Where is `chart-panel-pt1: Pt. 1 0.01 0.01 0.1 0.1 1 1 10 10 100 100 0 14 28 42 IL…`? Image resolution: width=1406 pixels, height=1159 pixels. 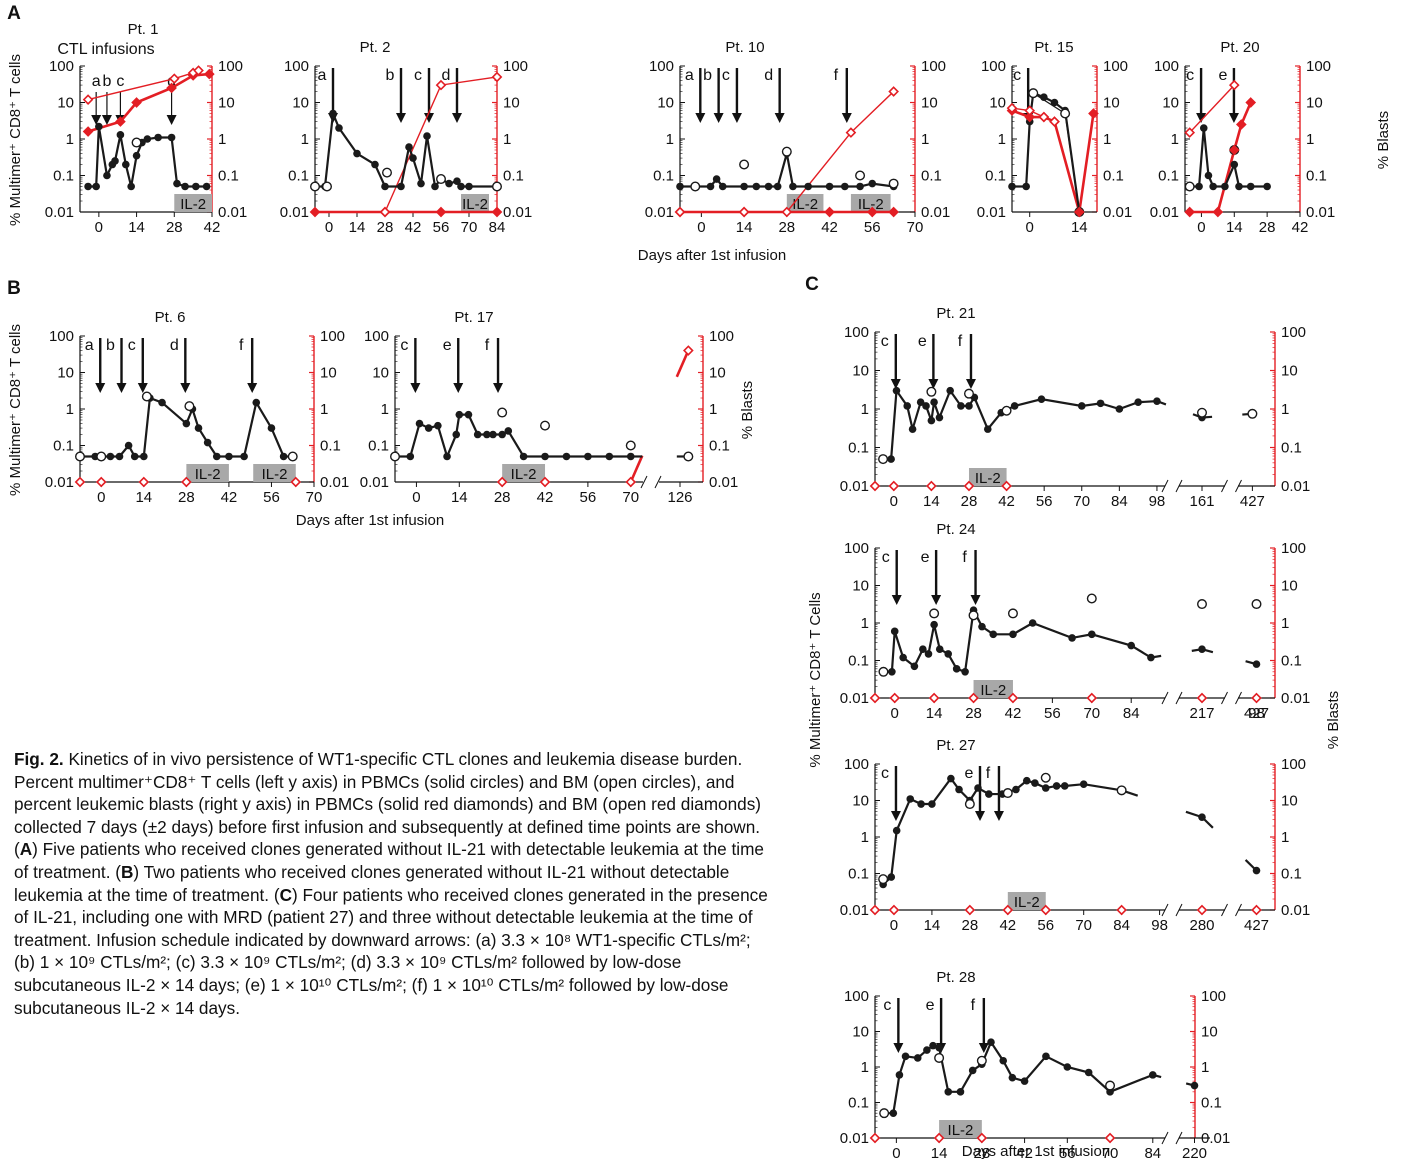 chart-panel-pt1: Pt. 1 0.01 0.01 0.1 0.1 1 1 10 10 100 100 0 14 28 42 IL… is located at coordinates (146, 128).